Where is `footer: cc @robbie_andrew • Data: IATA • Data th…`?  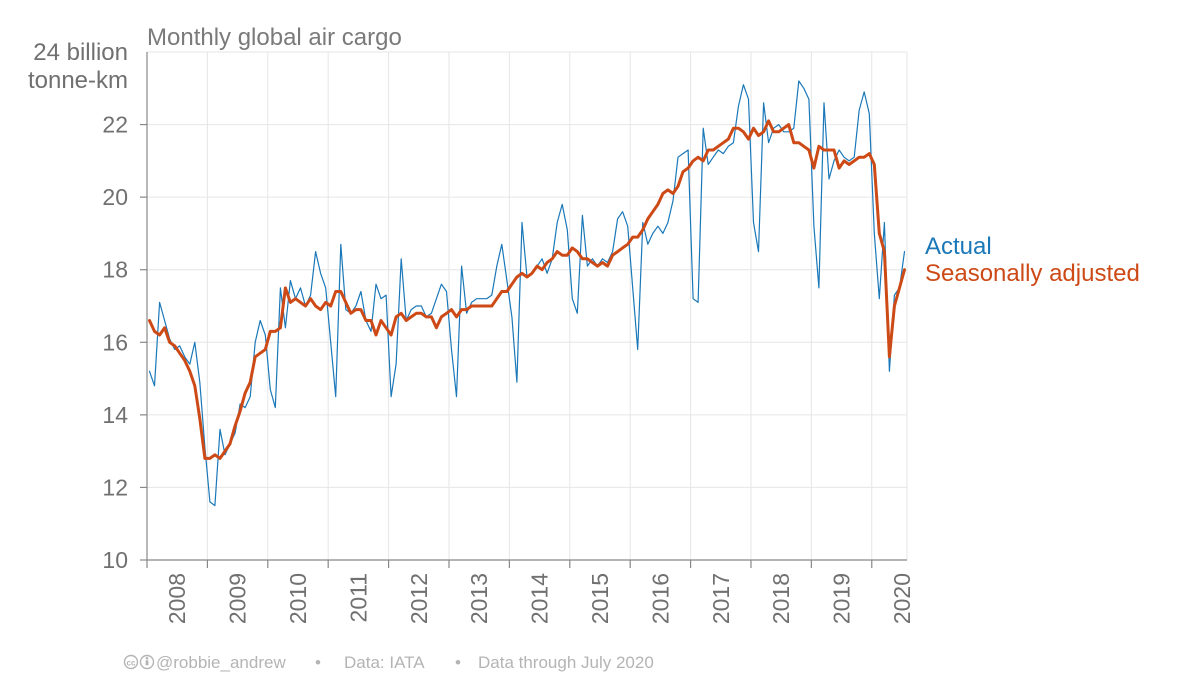 footer: cc @robbie_andrew • Data: IATA • Data th… is located at coordinates (388, 662).